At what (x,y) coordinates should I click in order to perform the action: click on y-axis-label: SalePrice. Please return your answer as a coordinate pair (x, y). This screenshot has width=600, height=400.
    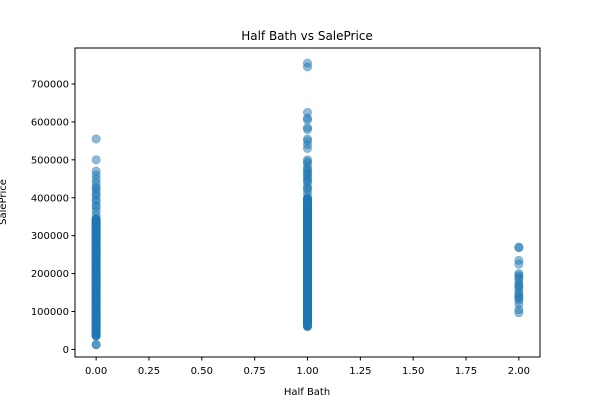
    Looking at the image, I should click on (4, 202).